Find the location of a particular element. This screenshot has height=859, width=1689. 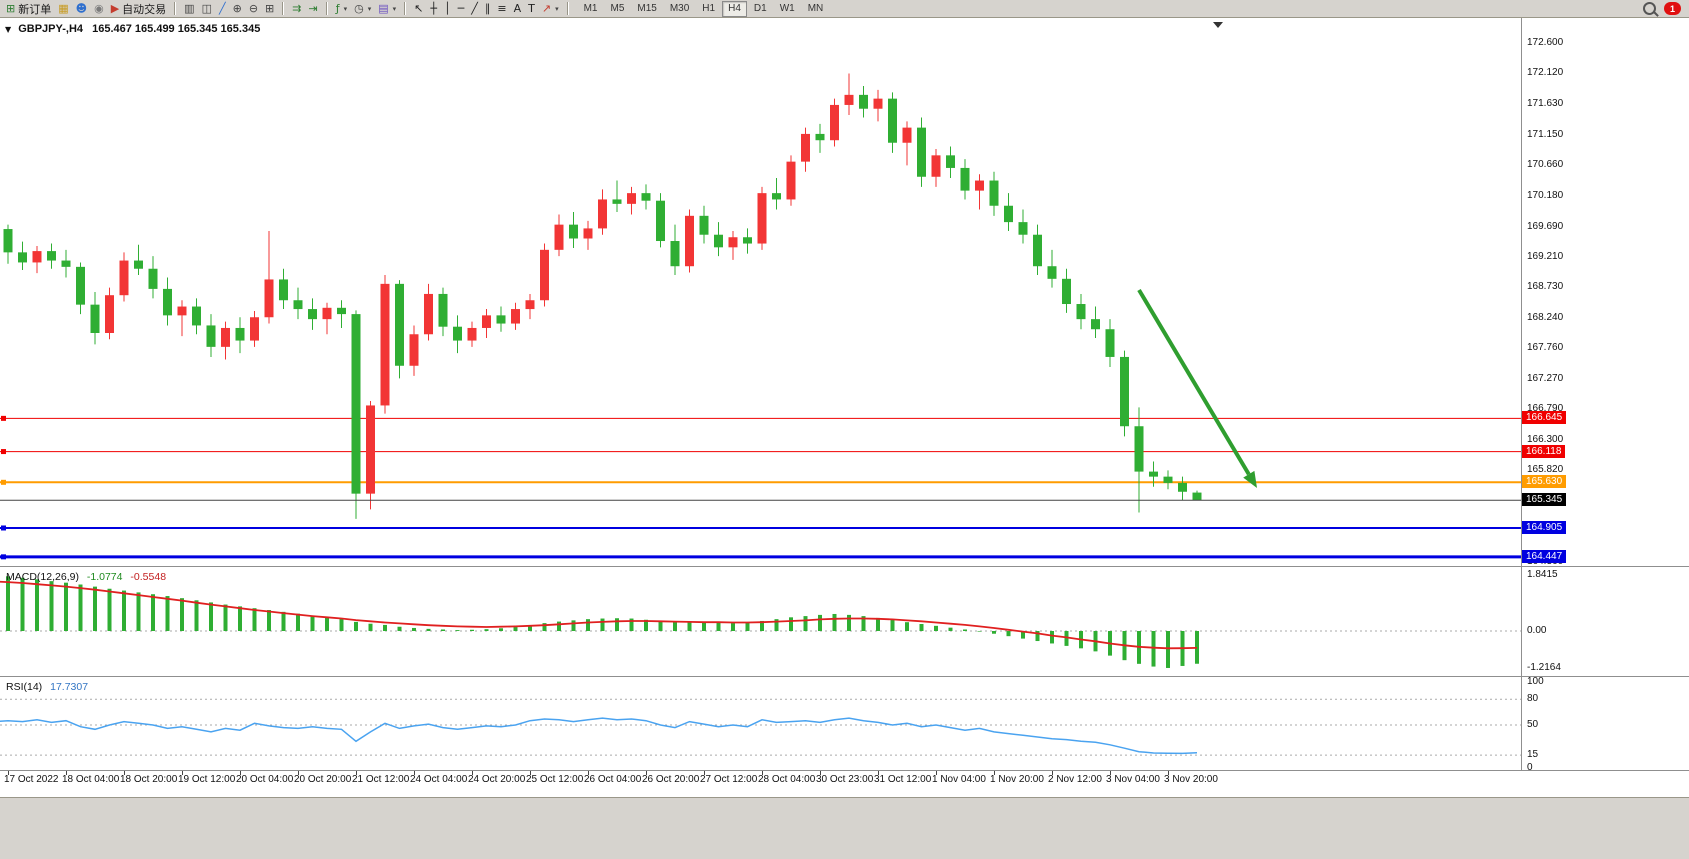

rsi-scale-label: 0 is located at coordinates (1530, 767).